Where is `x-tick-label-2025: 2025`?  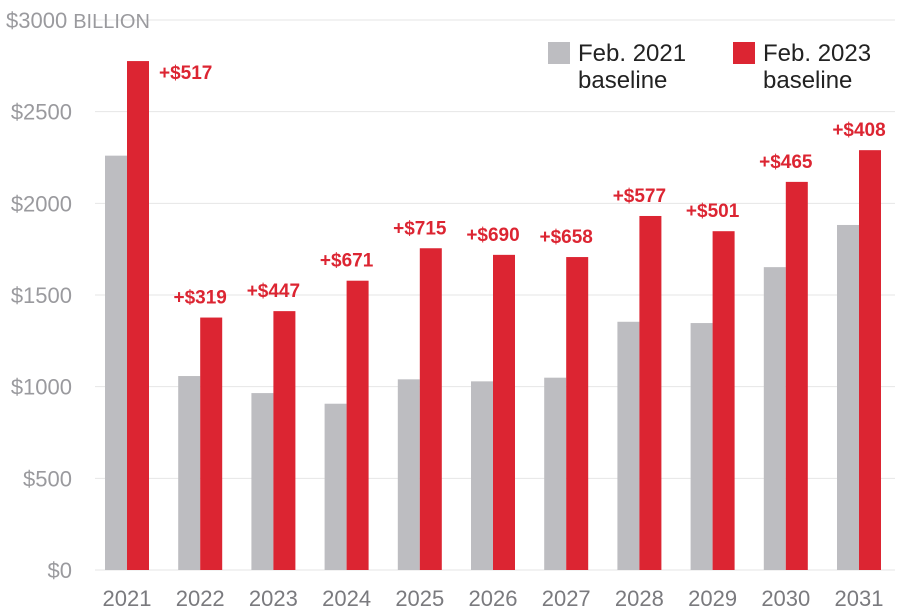
x-tick-label-2025: 2025 is located at coordinates (419, 597).